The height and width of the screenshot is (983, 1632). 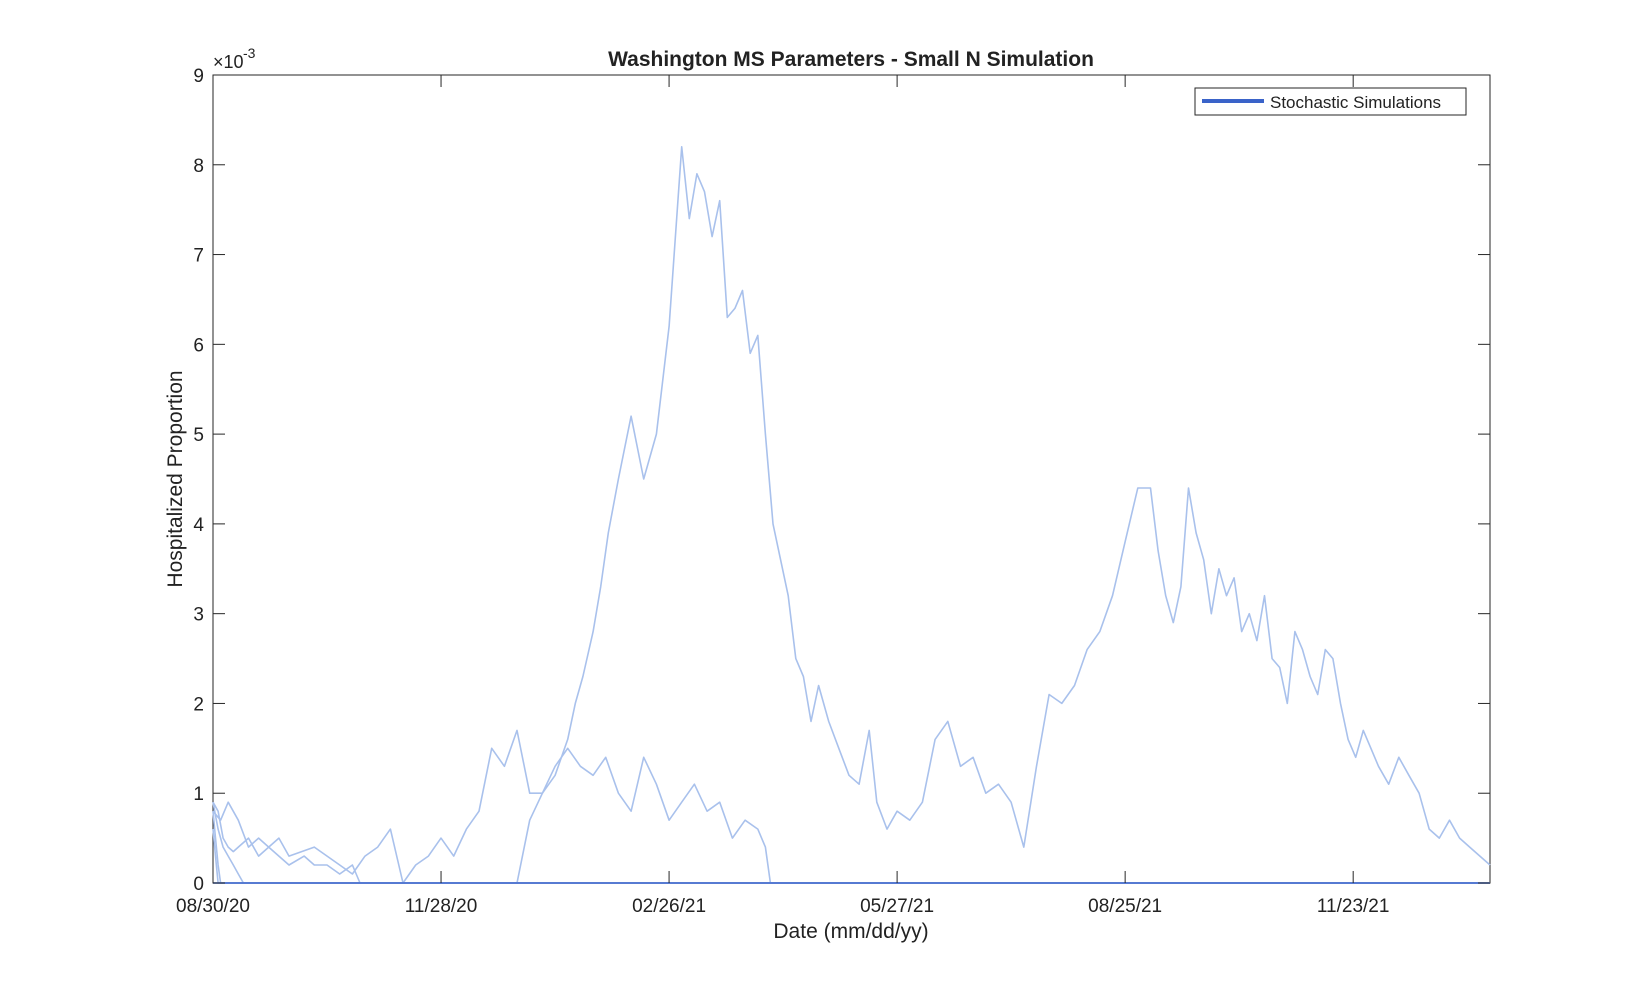 I want to click on y-exponent-base: ×10, so click(x=228, y=62).